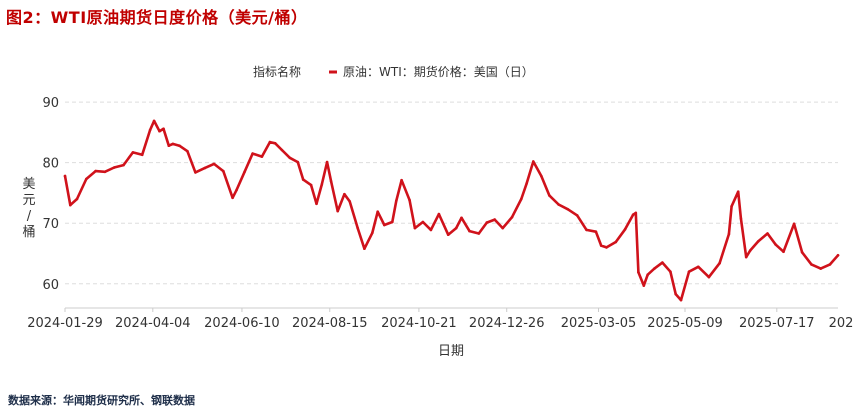  What do you see at coordinates (101, 400) in the screenshot?
I see `data-source: 数据来源：华闻期货研究所、钢联数据` at bounding box center [101, 400].